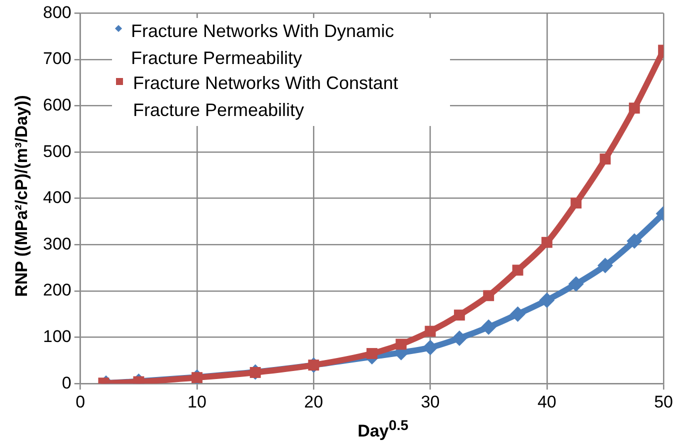 The image size is (676, 446). What do you see at coordinates (57, 244) in the screenshot?
I see `y-tick-label: 300` at bounding box center [57, 244].